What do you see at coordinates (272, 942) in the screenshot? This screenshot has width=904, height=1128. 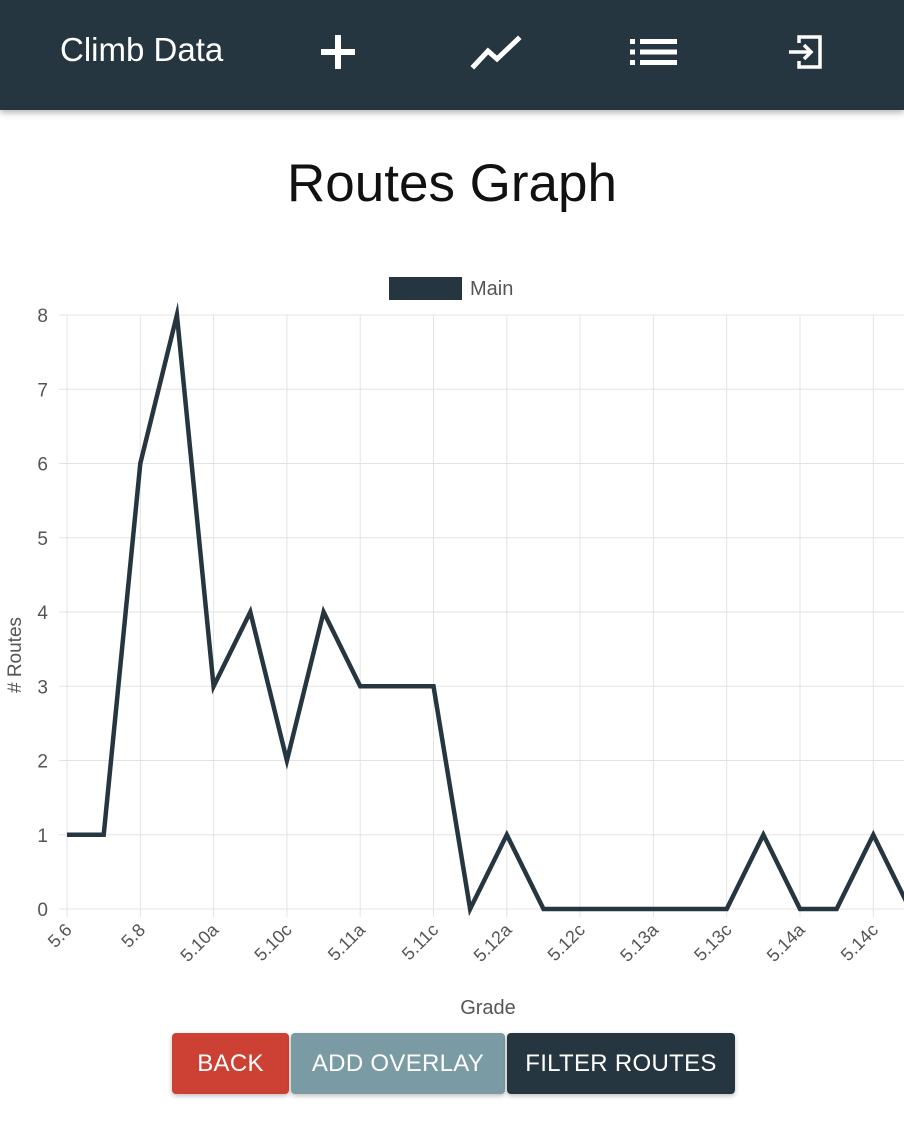 I see `x-tick-label: 5.10c` at bounding box center [272, 942].